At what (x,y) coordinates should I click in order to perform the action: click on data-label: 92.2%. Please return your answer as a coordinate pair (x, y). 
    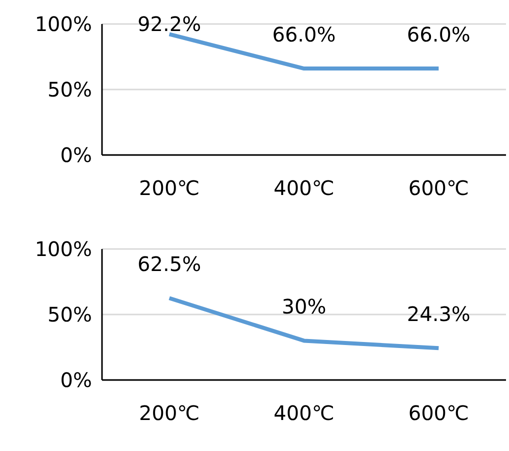
    Looking at the image, I should click on (170, 24).